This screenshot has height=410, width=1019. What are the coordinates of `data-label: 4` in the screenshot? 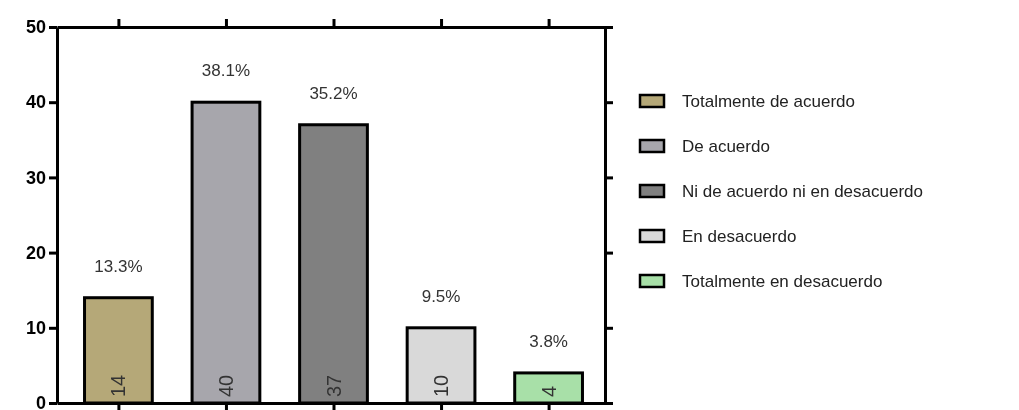 It's located at (548, 391).